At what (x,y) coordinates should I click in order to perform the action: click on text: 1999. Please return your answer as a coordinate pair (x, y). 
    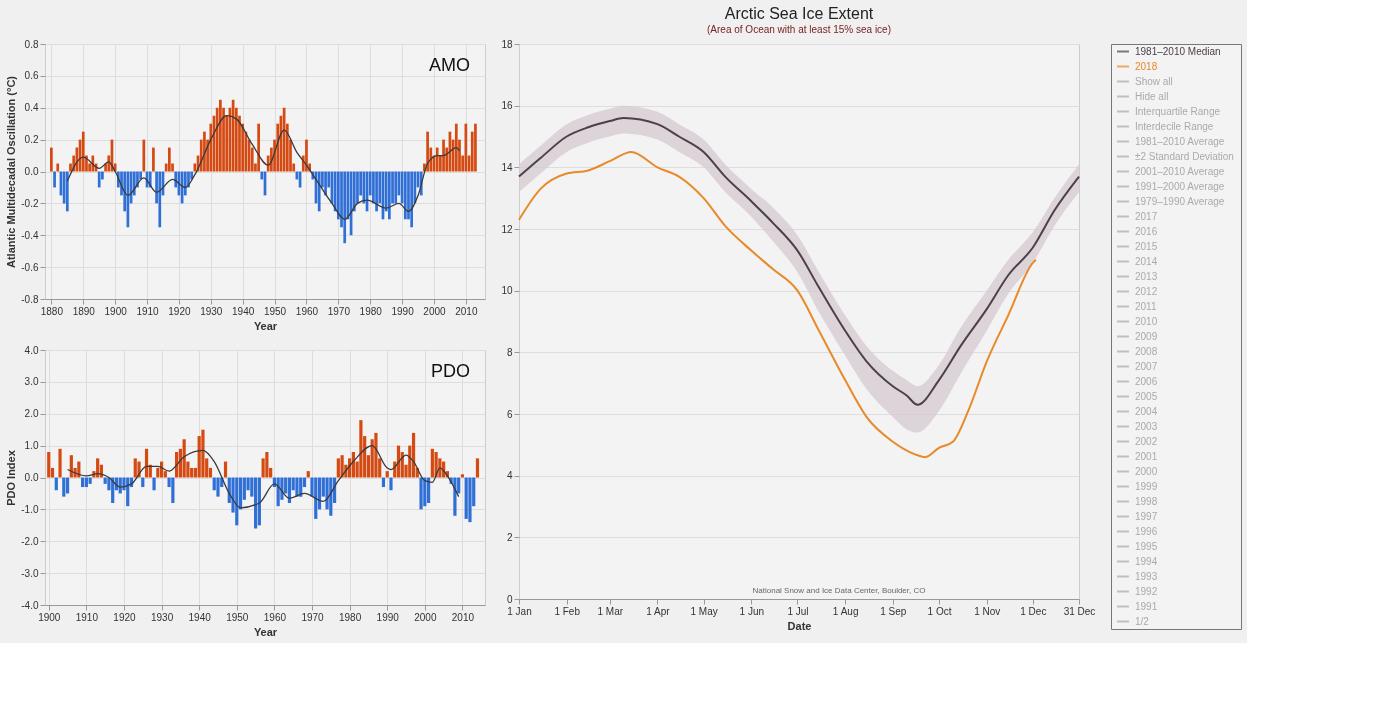
    Looking at the image, I should click on (1146, 486).